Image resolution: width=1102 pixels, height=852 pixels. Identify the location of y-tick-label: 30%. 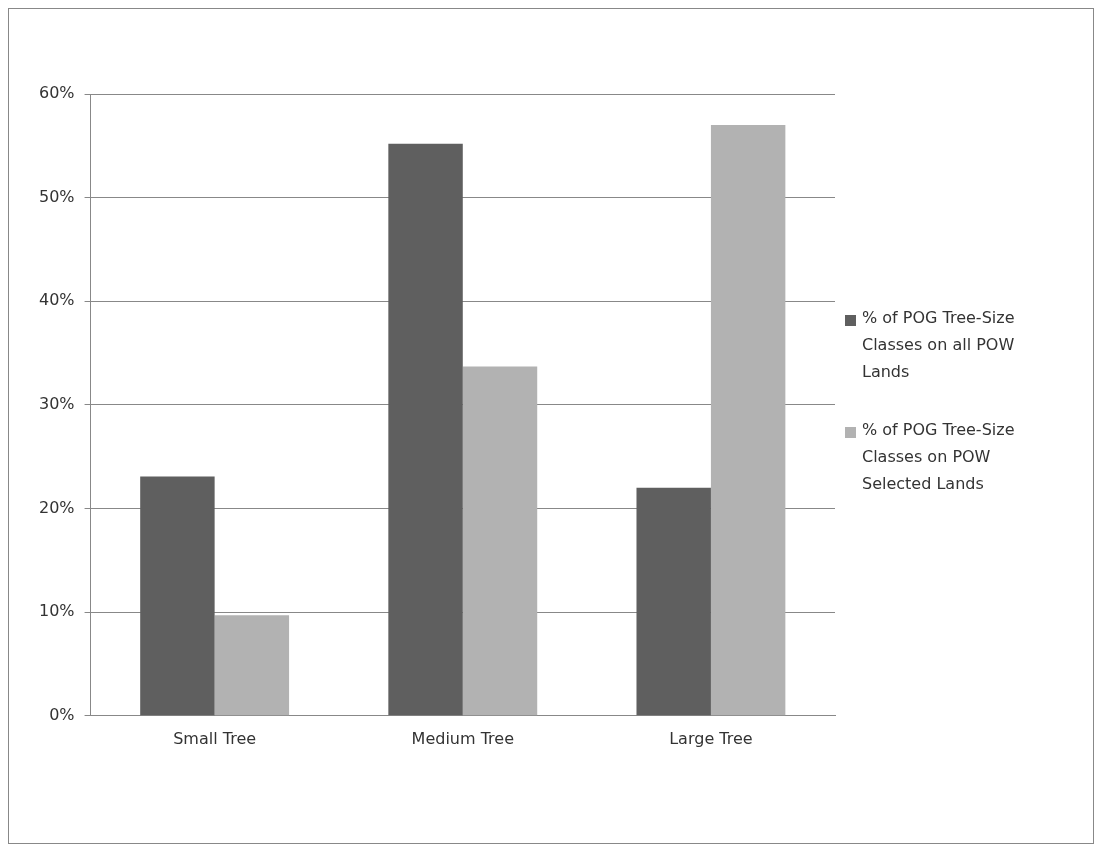
(57, 404).